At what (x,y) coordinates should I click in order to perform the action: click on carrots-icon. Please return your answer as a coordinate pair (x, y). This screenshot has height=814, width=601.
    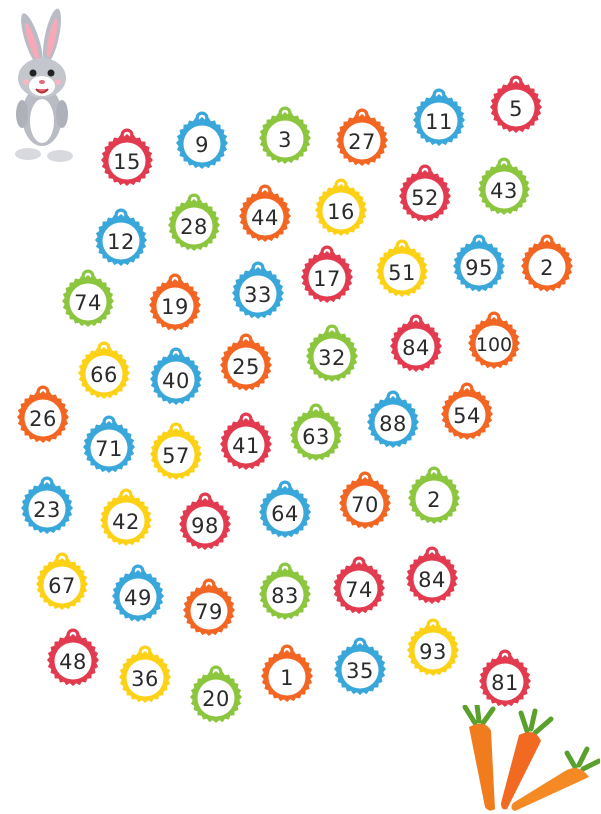
    Looking at the image, I should click on (531, 758).